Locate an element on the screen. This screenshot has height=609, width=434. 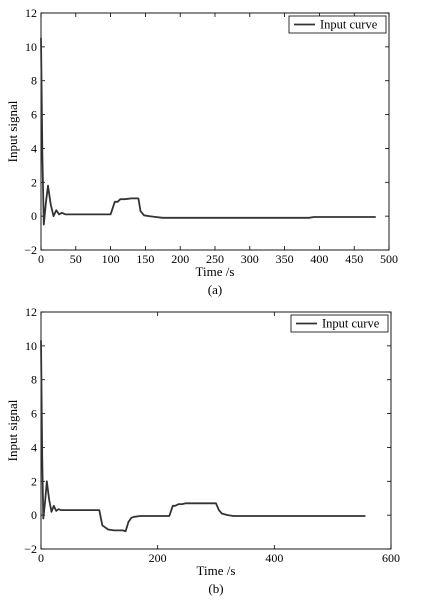
x-tick-label: 100 is located at coordinates (111, 259).